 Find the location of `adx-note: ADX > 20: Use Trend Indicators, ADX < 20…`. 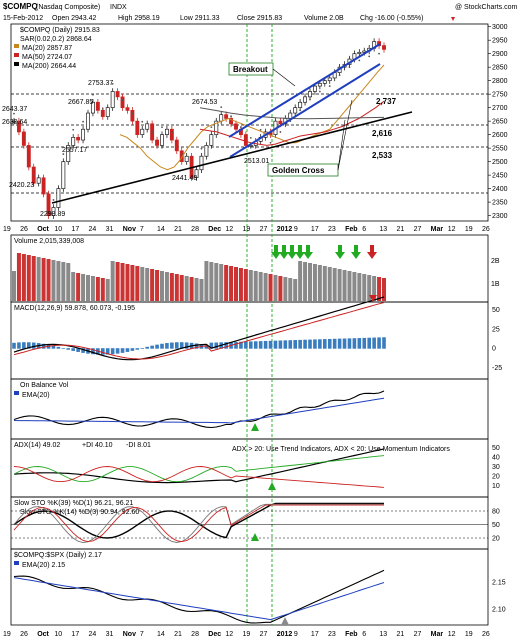

adx-note: ADX > 20: Use Trend Indicators, ADX < 20… is located at coordinates (341, 449).